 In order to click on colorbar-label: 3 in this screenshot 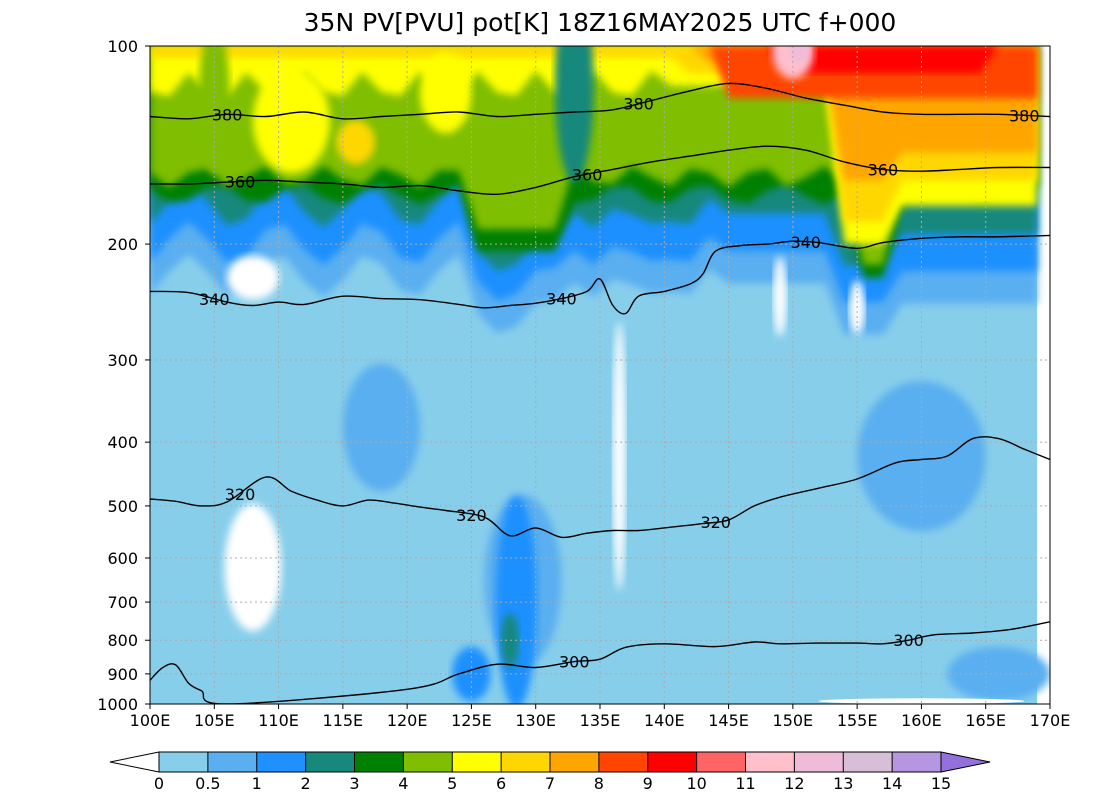, I will do `click(354, 783)`.